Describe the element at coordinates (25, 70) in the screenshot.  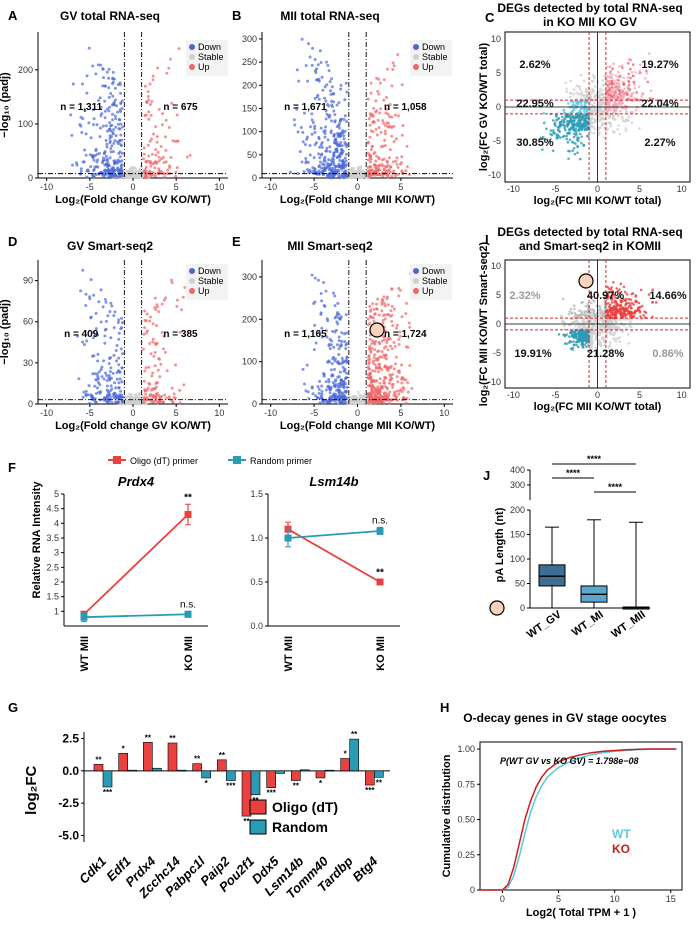
I see `y-tick-label: 200` at that location.